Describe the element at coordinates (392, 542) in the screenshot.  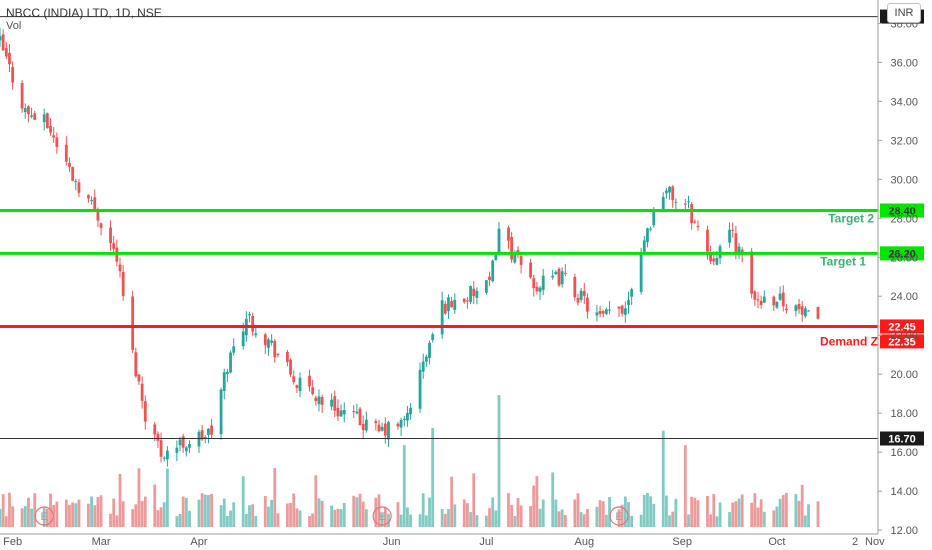
I see `time-tick-label: Jun` at that location.